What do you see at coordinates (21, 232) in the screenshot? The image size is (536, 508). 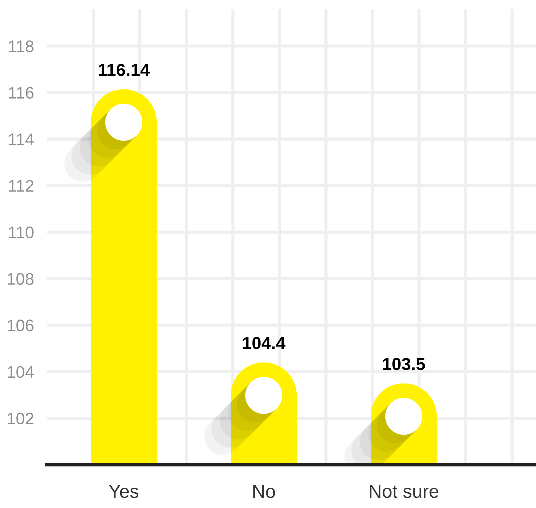 I see `y-tick-label: 110` at bounding box center [21, 232].